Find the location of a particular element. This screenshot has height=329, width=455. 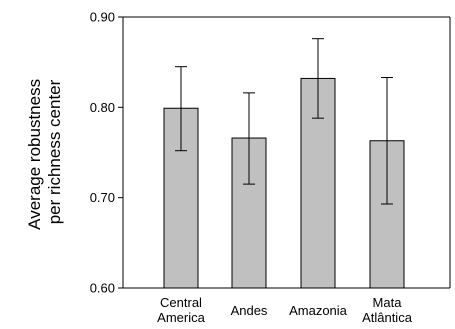

x-tick-label: Andes is located at coordinates (249, 310).